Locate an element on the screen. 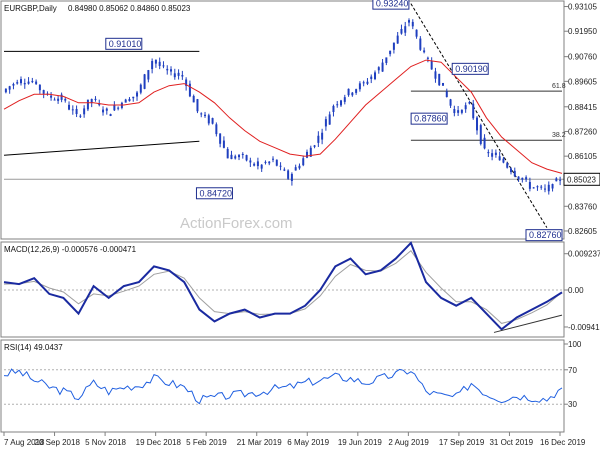 The height and width of the screenshot is (450, 600). price-header-title: EURGBP,Daily is located at coordinates (30, 8).